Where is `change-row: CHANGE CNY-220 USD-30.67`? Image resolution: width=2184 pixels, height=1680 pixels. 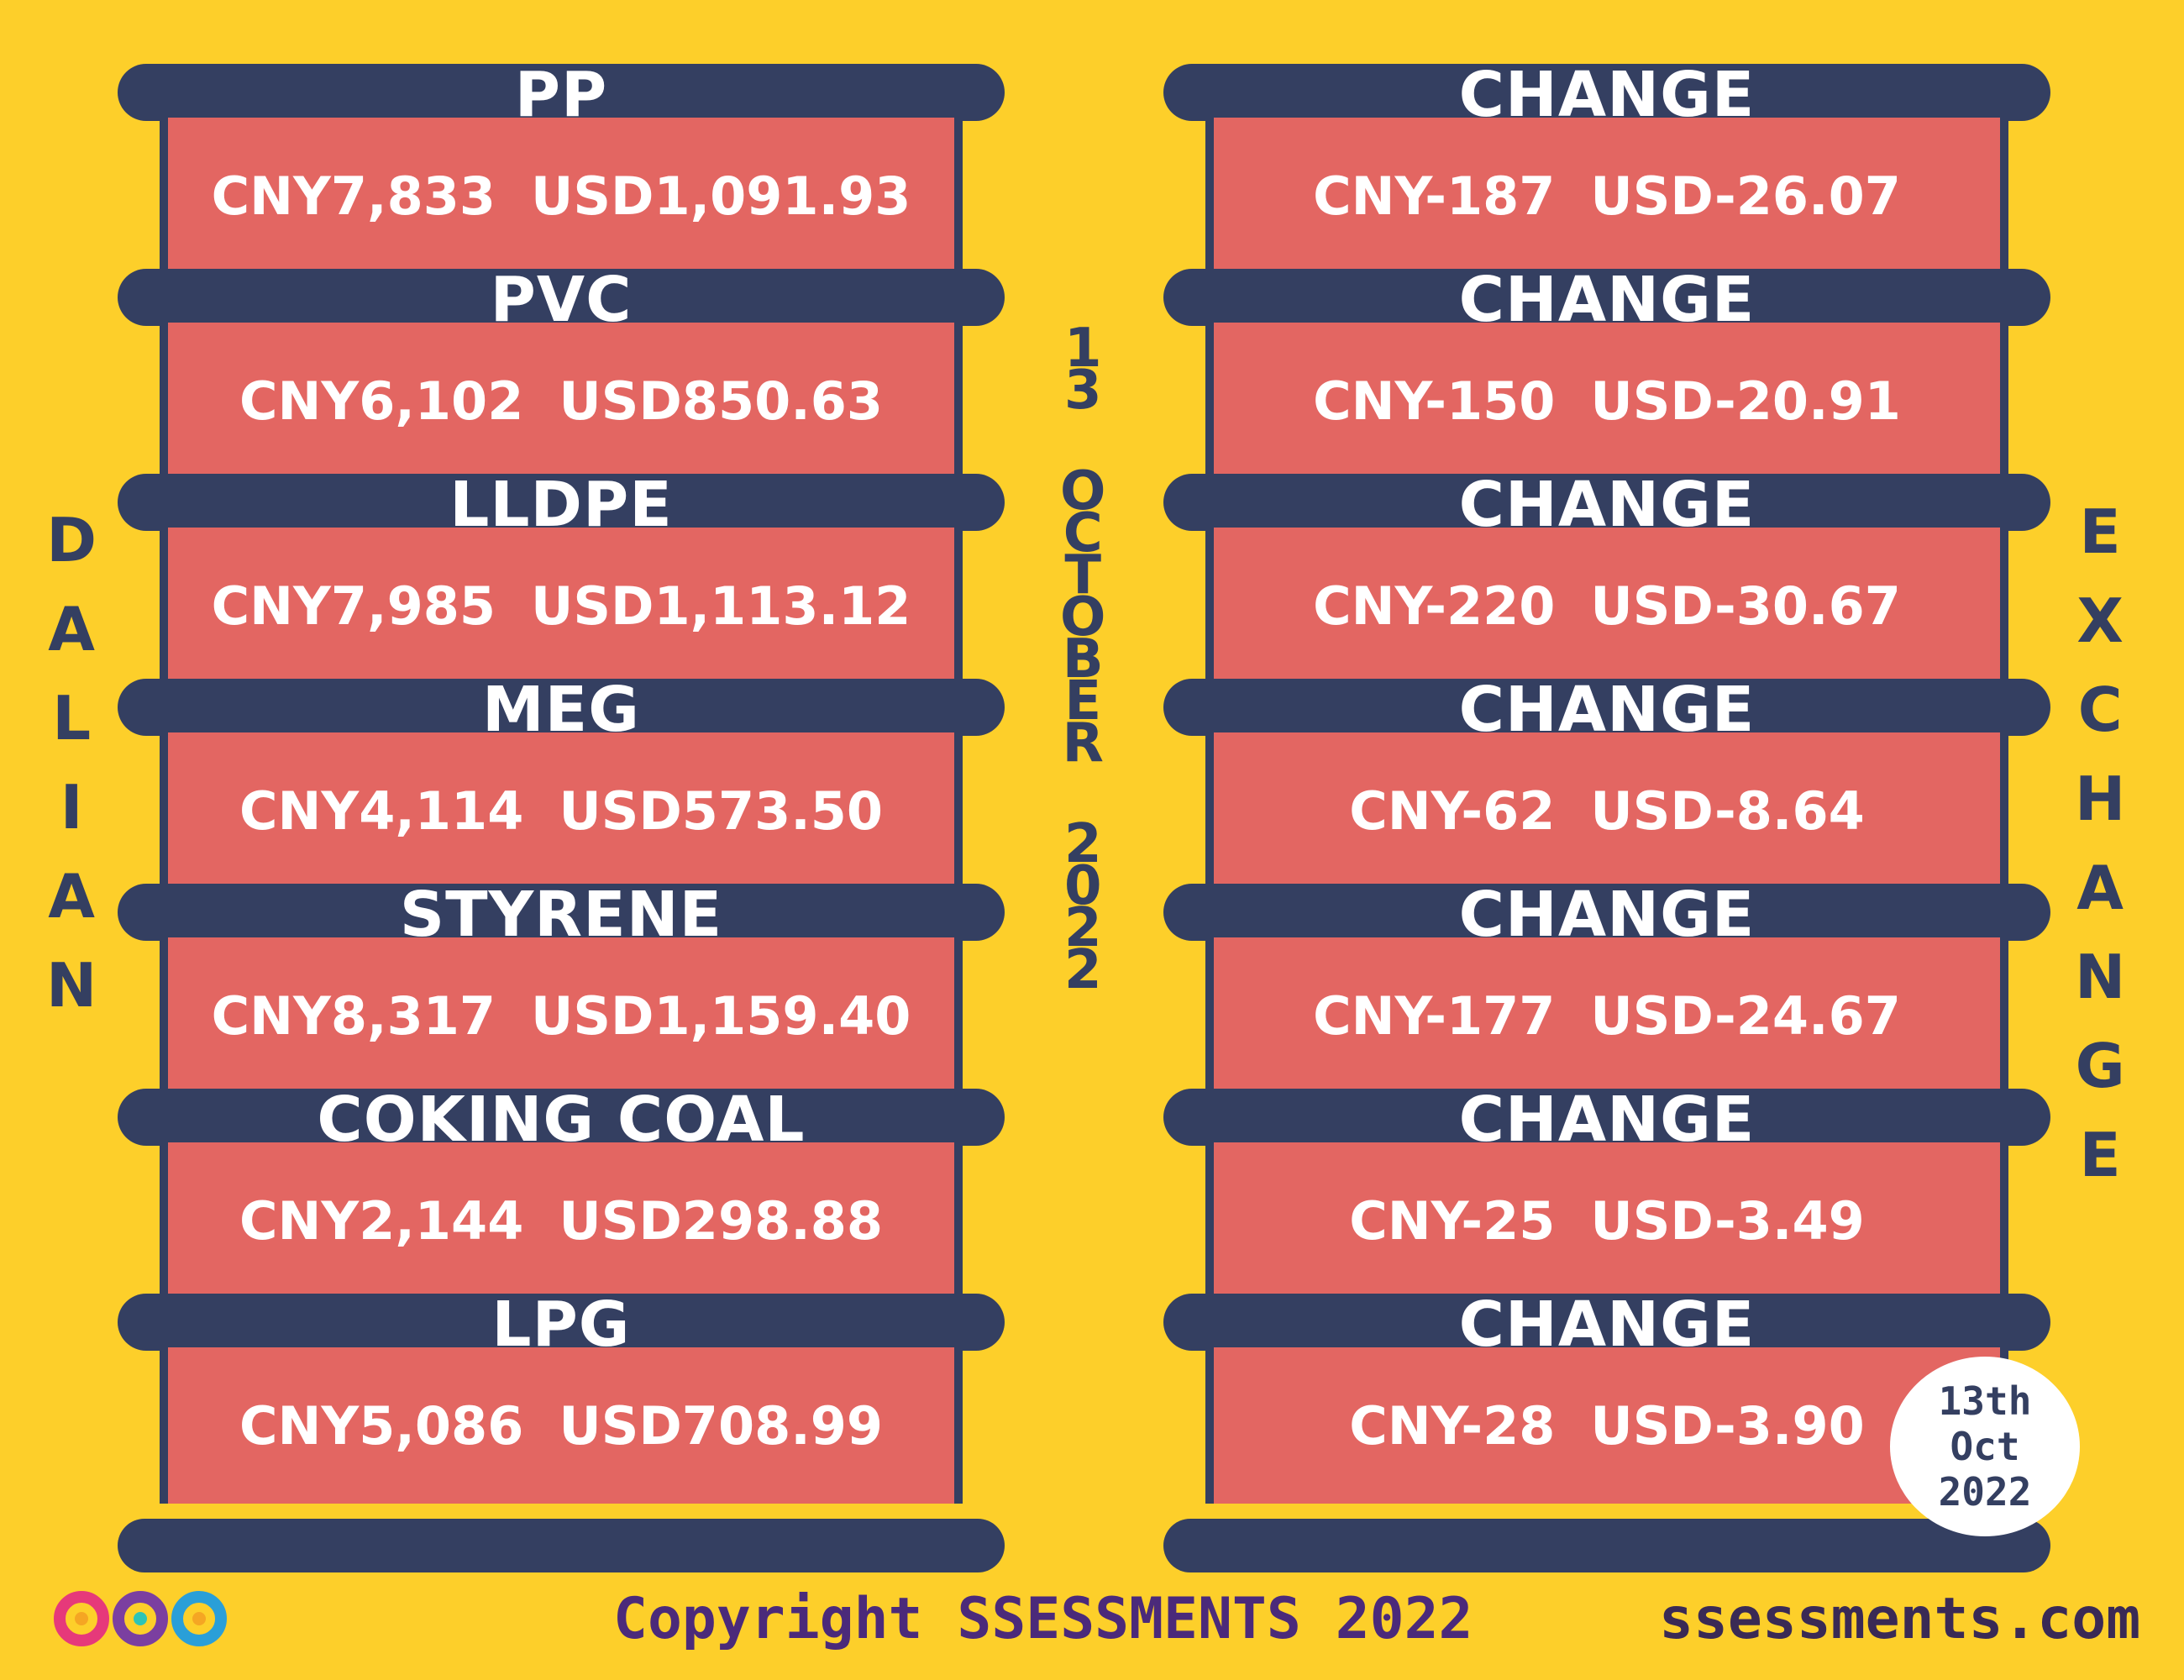
change-row: CHANGE CNY-220 USD-30.67 is located at coordinates (1606, 579).